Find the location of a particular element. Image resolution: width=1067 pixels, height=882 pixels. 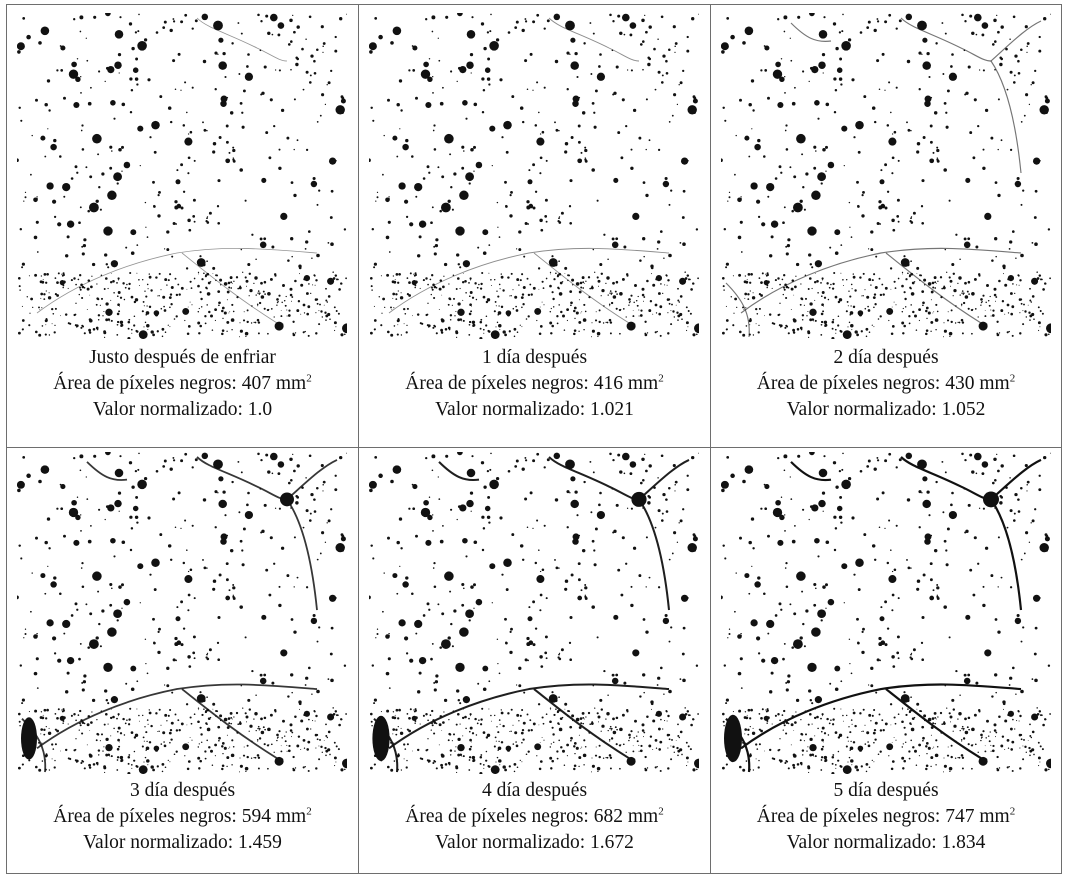

area-value: 594 is located at coordinates (256, 816).